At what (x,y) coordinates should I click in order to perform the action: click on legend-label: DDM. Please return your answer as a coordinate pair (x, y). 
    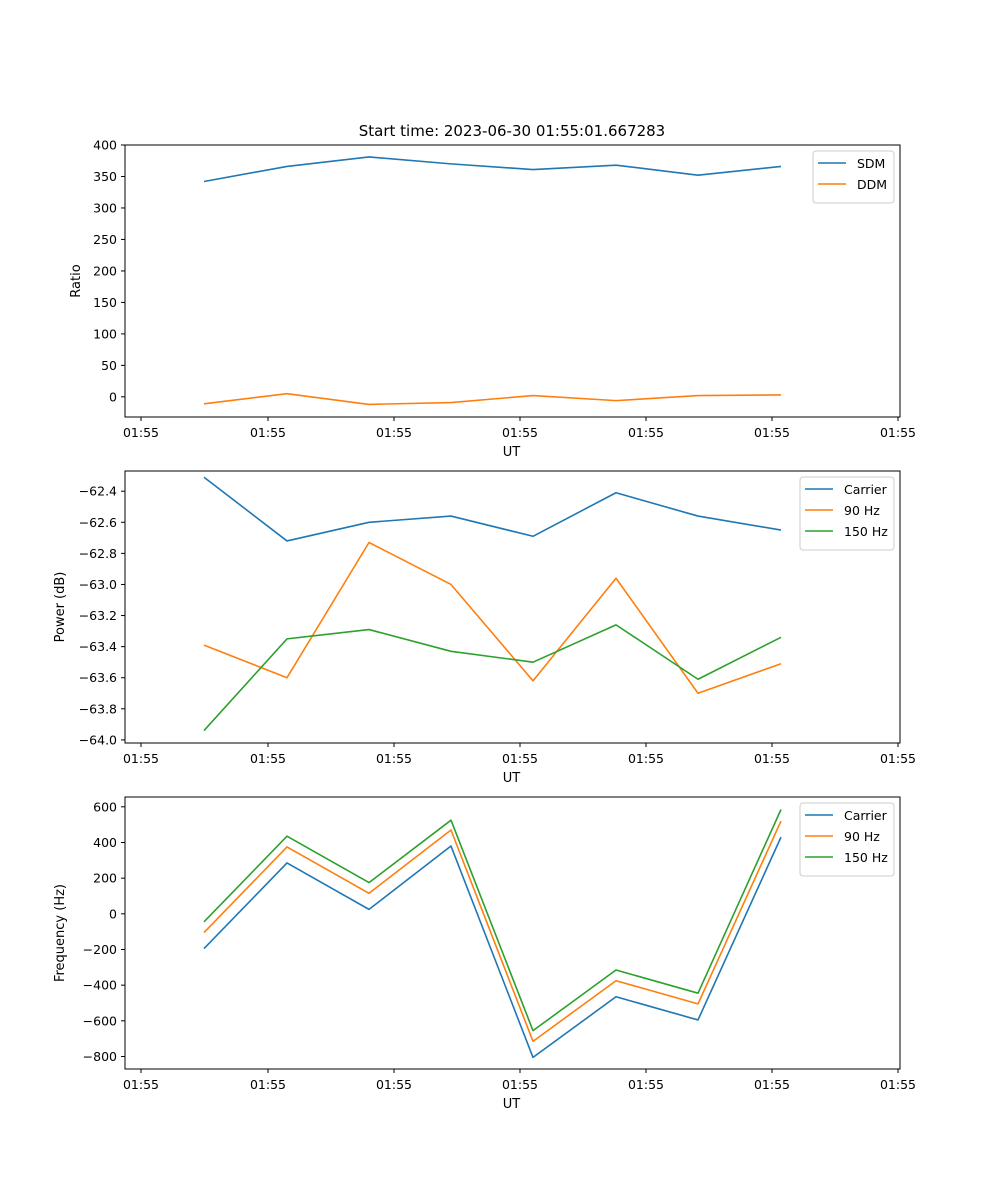
    Looking at the image, I should click on (872, 184).